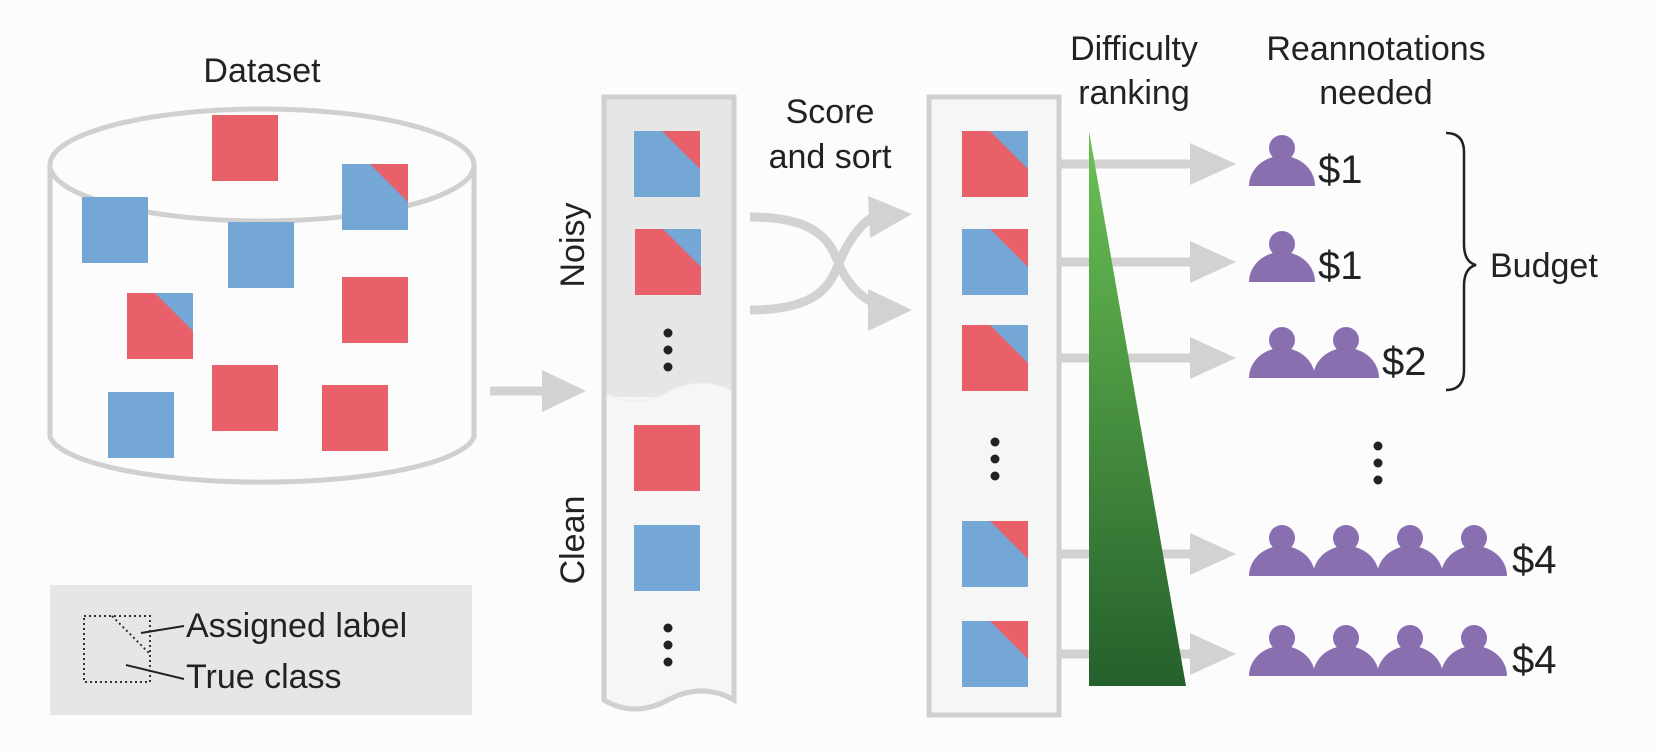  What do you see at coordinates (667, 399) in the screenshot?
I see `list-samples` at bounding box center [667, 399].